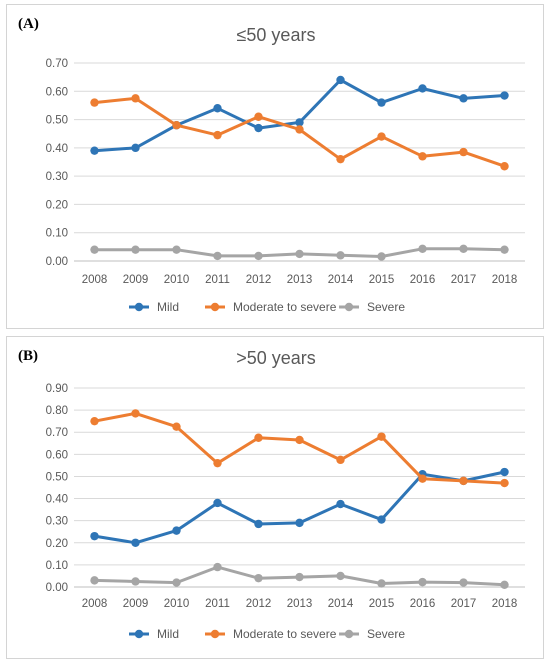  Describe the element at coordinates (276, 358) in the screenshot. I see `chart-title: >50 years` at that location.